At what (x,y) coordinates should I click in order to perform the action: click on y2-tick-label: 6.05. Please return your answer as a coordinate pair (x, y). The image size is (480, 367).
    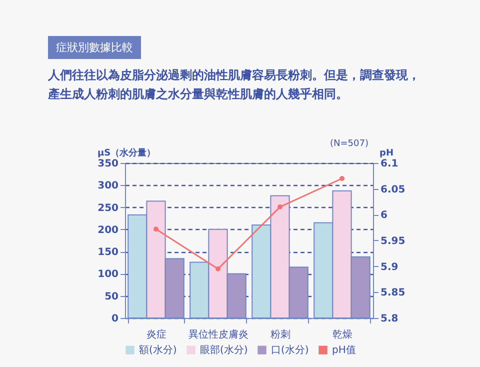
    Looking at the image, I should click on (393, 190).